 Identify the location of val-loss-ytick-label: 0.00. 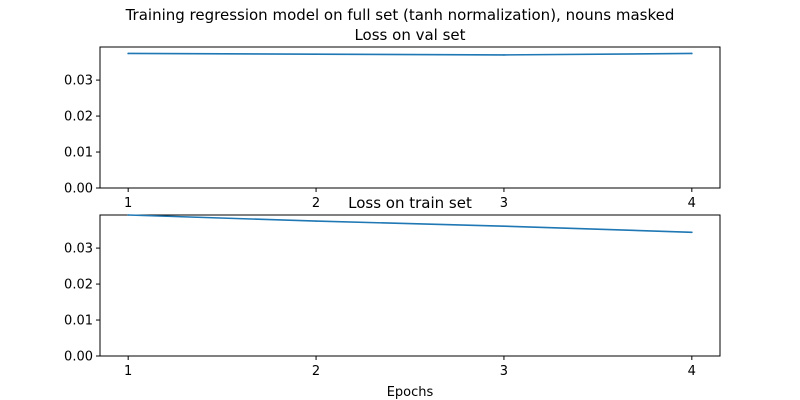
(78, 189).